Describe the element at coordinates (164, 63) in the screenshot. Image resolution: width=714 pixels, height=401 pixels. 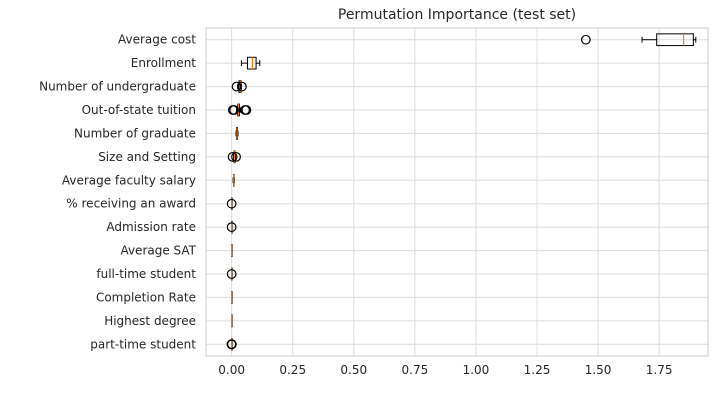
I see `y-tick-label: Enrollment` at that location.